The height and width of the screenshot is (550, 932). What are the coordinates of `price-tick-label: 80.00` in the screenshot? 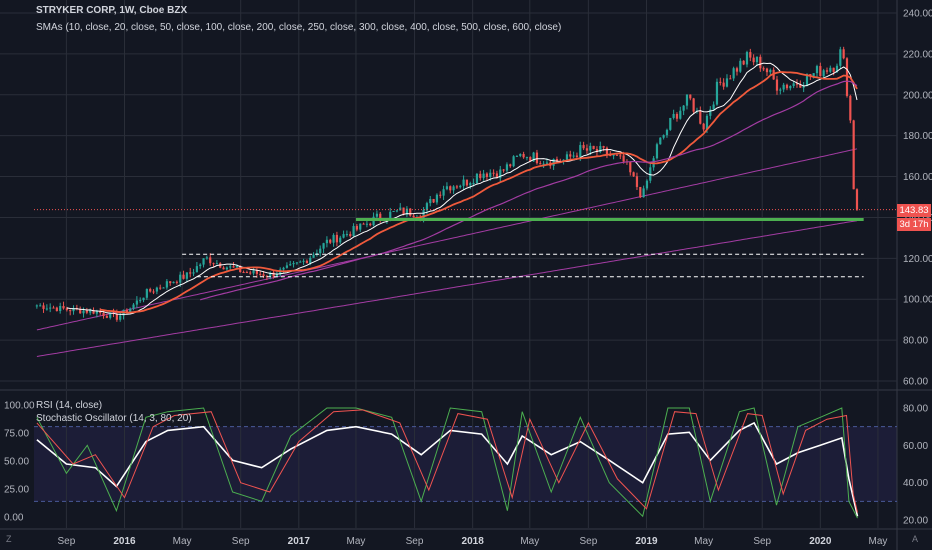 It's located at (915, 341).